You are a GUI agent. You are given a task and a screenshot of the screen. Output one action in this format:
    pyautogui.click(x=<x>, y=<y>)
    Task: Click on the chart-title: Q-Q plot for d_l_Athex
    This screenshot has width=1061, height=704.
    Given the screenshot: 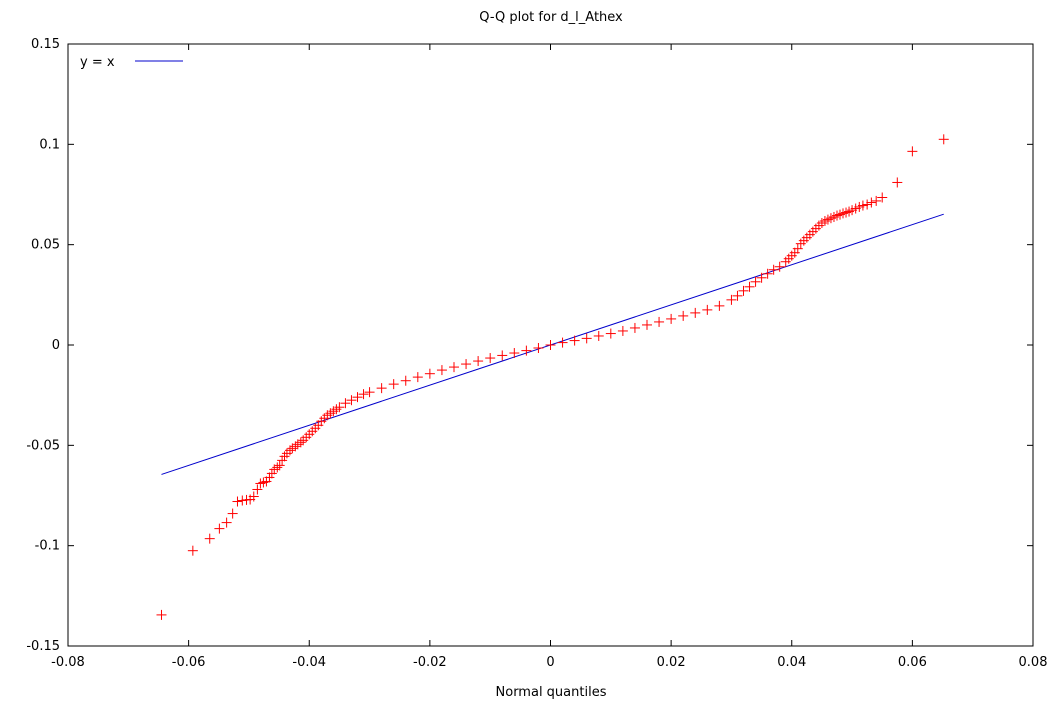 What is the action you would take?
    pyautogui.click(x=551, y=17)
    